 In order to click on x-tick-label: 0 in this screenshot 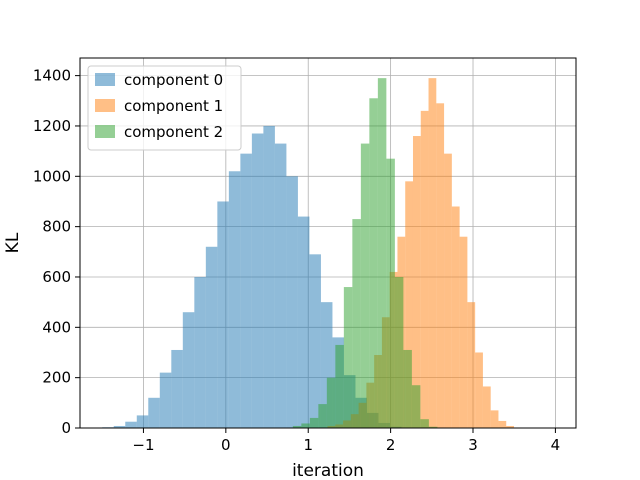, I will do `click(226, 445)`.